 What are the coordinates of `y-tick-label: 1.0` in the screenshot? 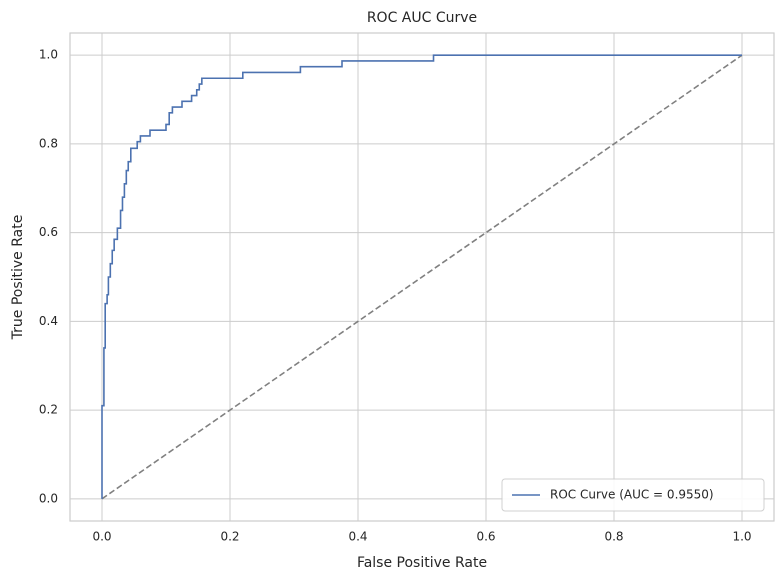 It's located at (48, 55).